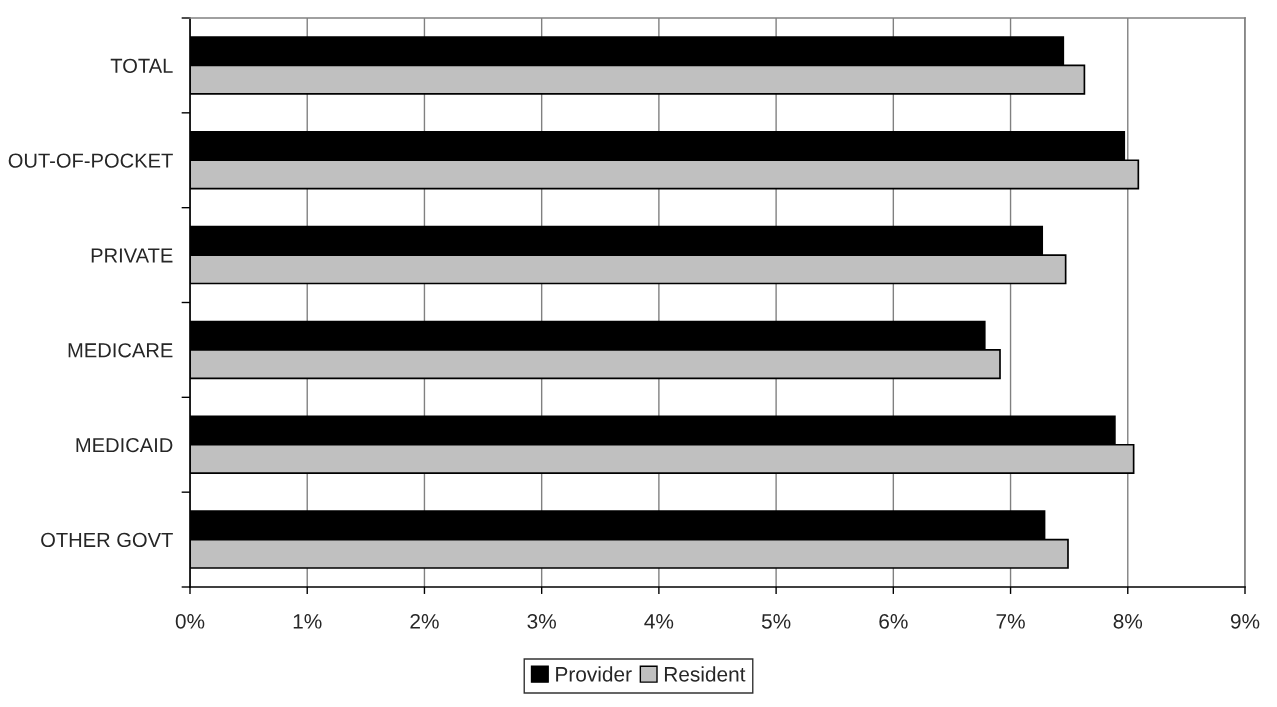  Describe the element at coordinates (776, 621) in the screenshot. I see `x-tick-label: 5%` at that location.